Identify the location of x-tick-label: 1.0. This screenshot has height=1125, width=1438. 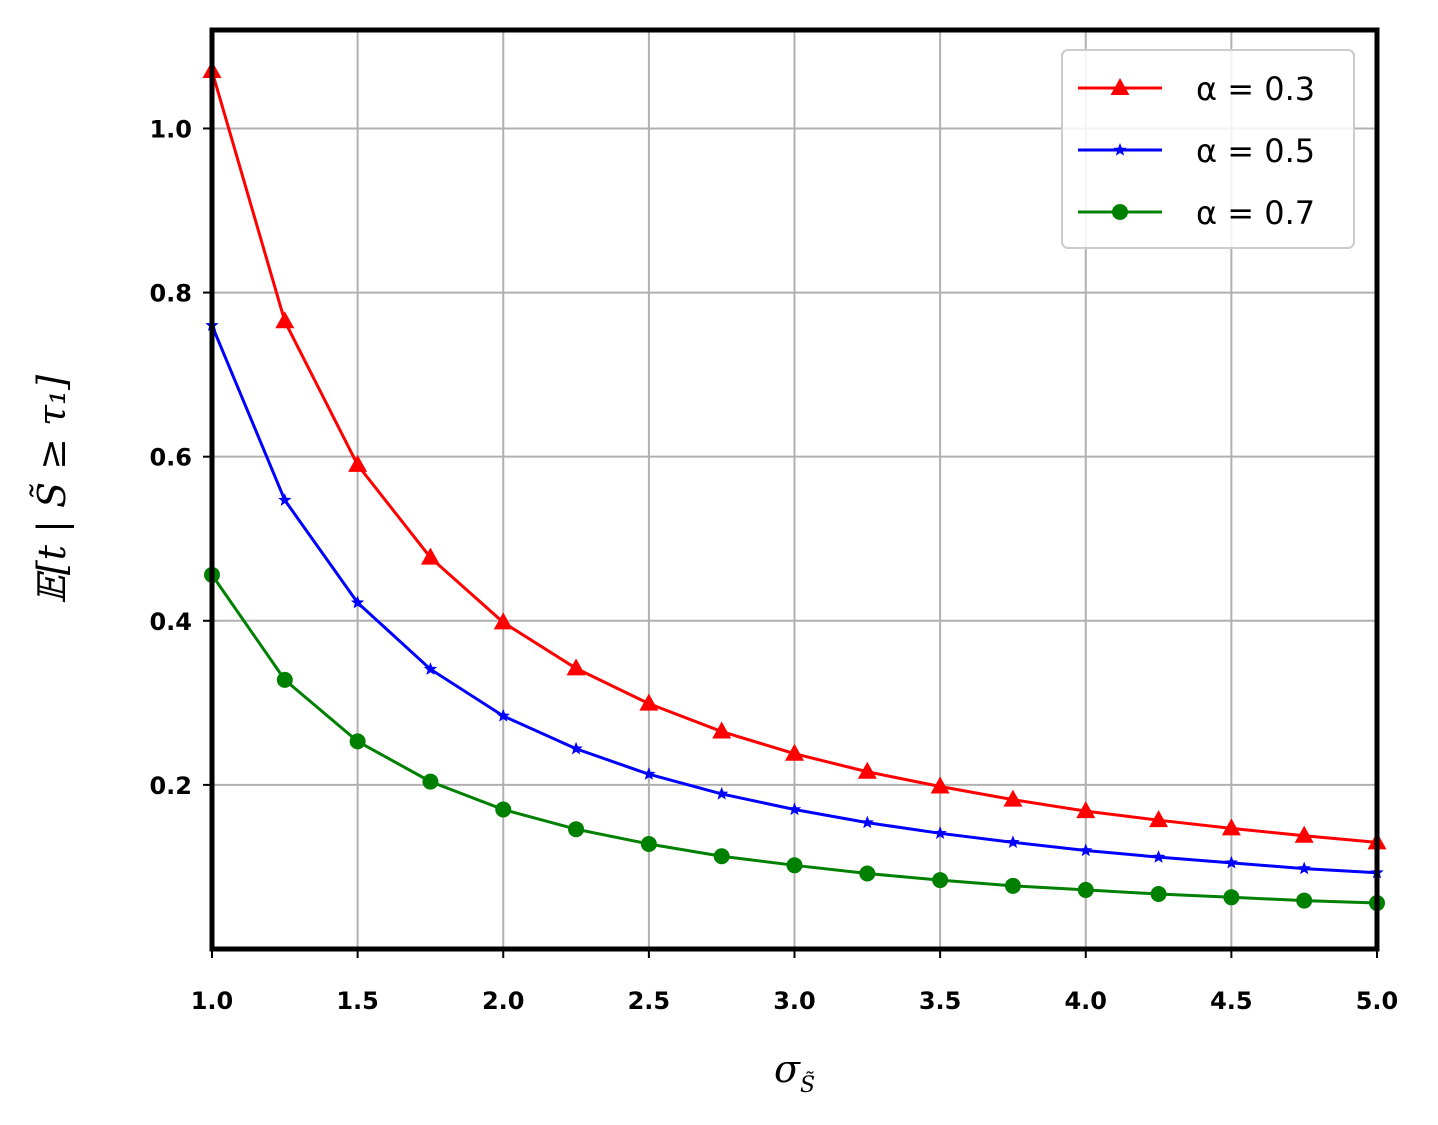
(212, 1001).